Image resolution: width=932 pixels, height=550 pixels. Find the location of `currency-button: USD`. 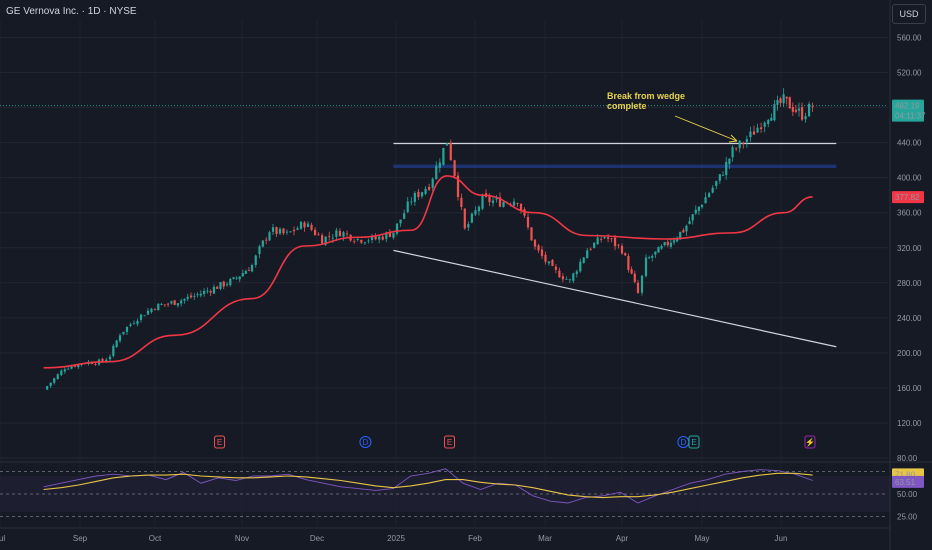

currency-button: USD is located at coordinates (909, 14).